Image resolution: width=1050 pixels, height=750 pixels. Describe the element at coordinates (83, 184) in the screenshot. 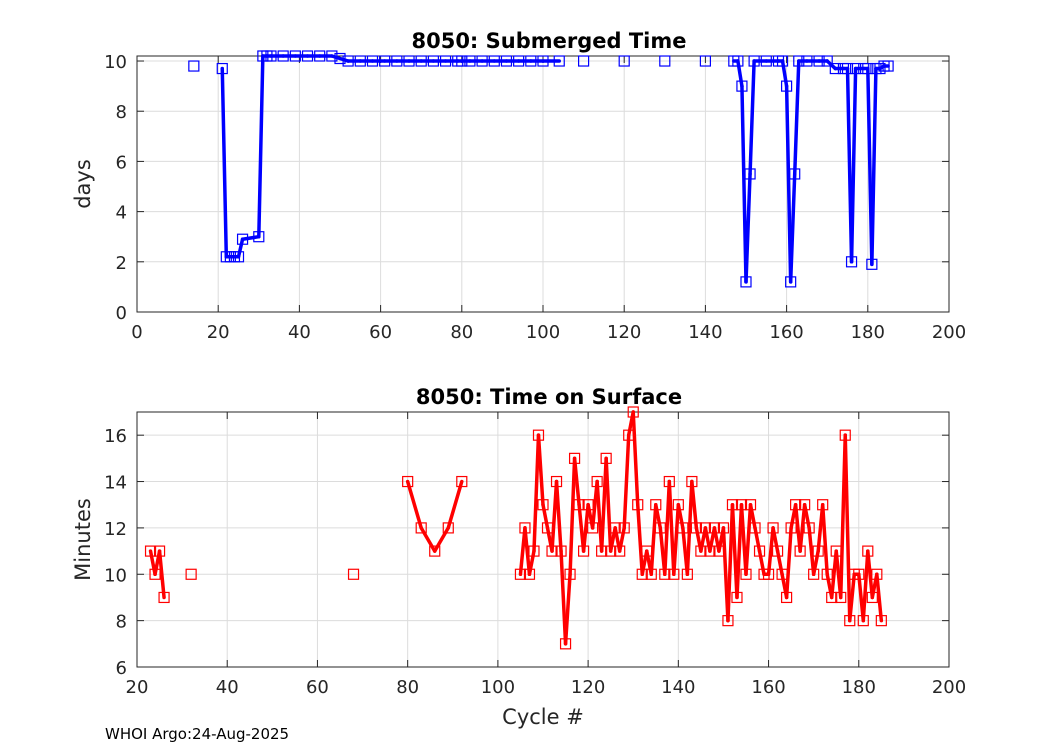

I see `y-axis-label: days` at that location.